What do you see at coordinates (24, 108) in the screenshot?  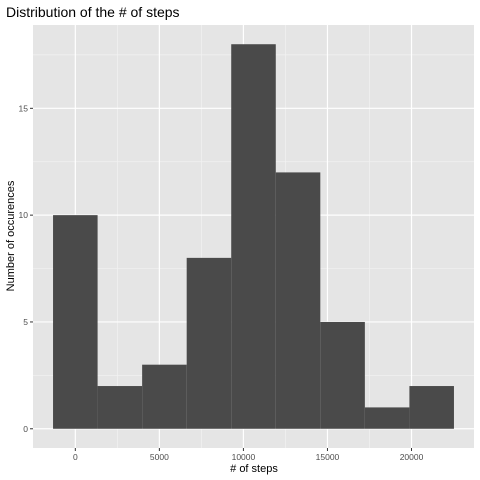 I see `y-tick-label: 15` at bounding box center [24, 108].